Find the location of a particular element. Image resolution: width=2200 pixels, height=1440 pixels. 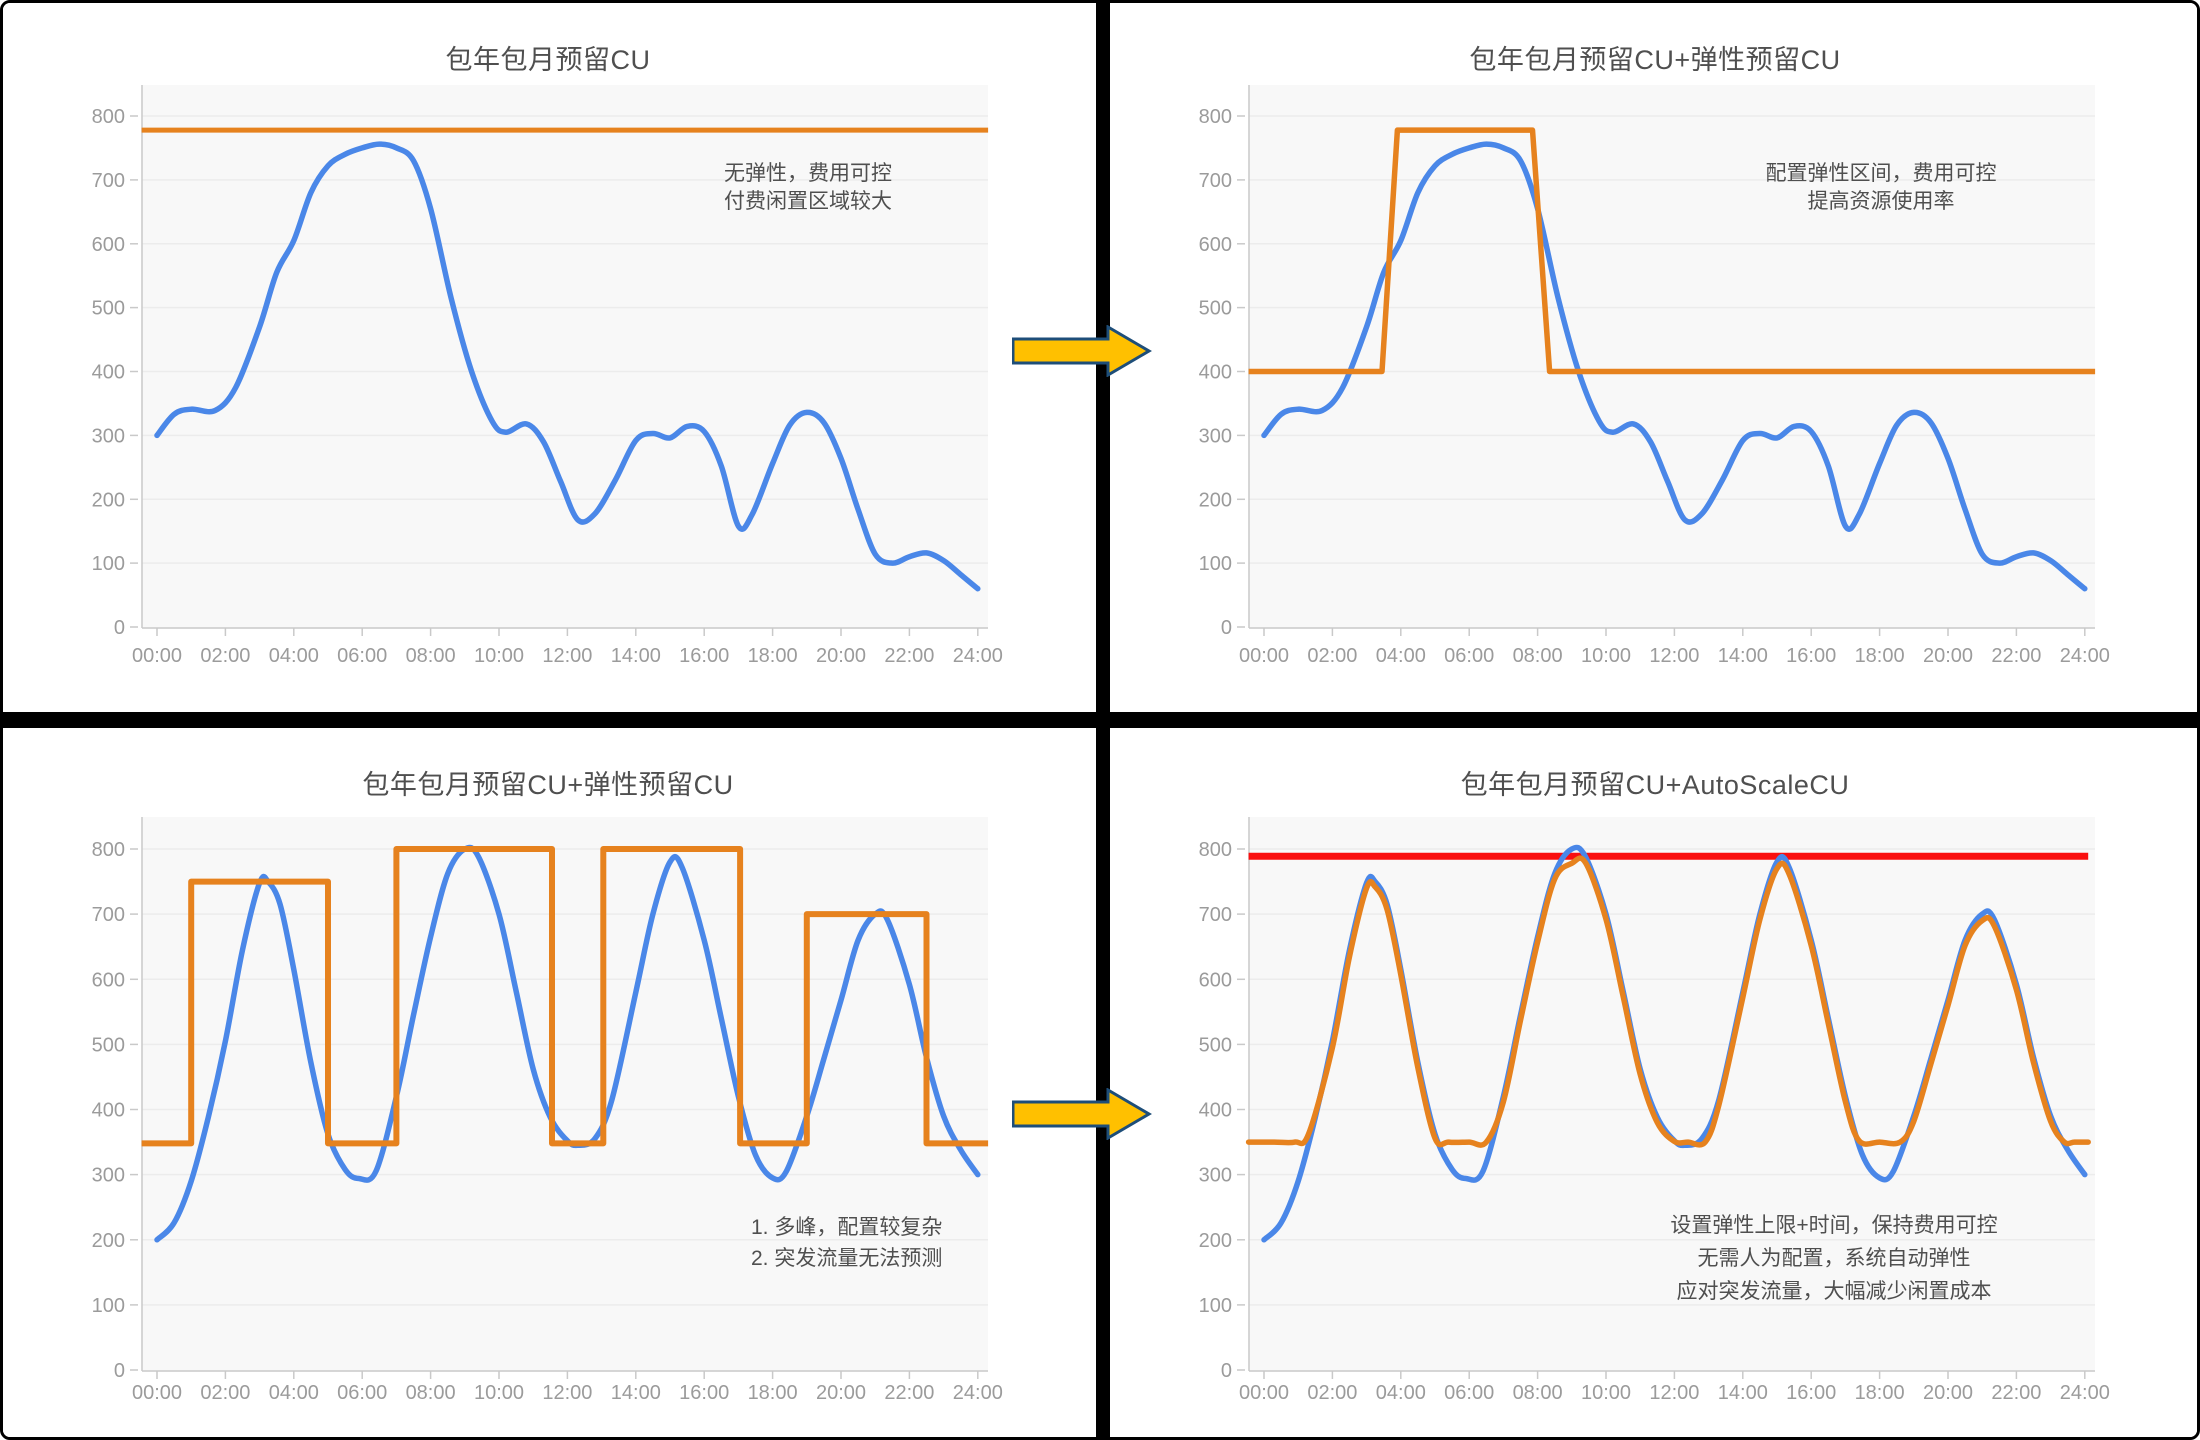

right-arrow-icon is located at coordinates (1082, 1114).